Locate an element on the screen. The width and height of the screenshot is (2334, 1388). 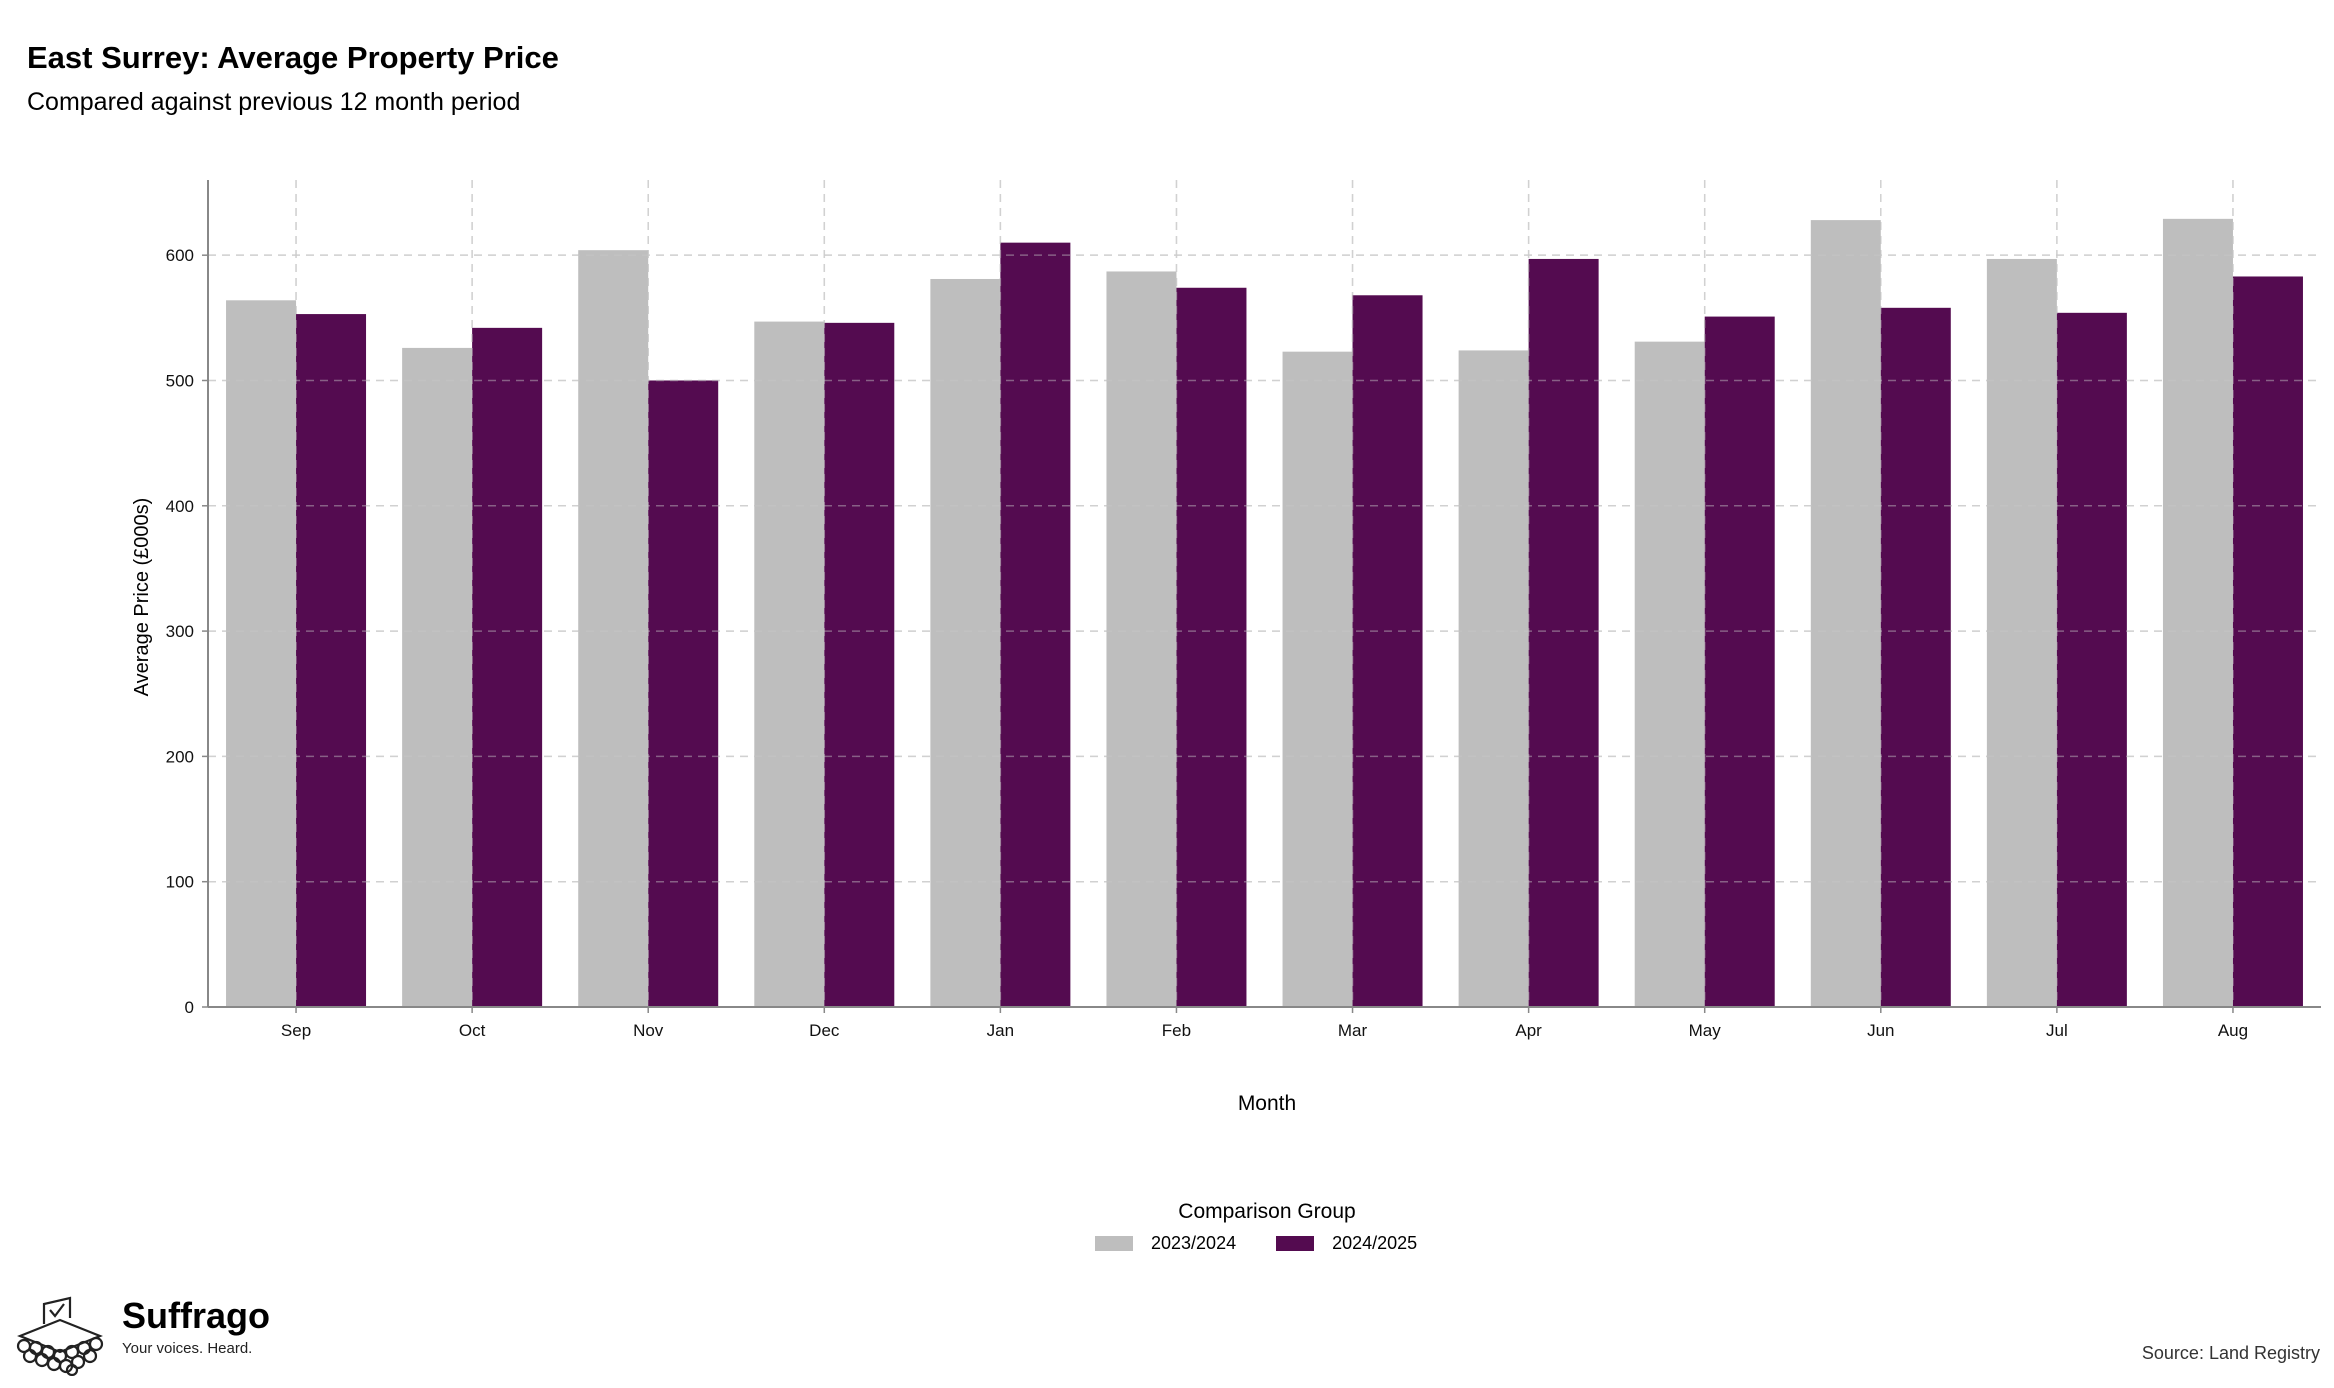
y-tick-label: 400 is located at coordinates (180, 506).